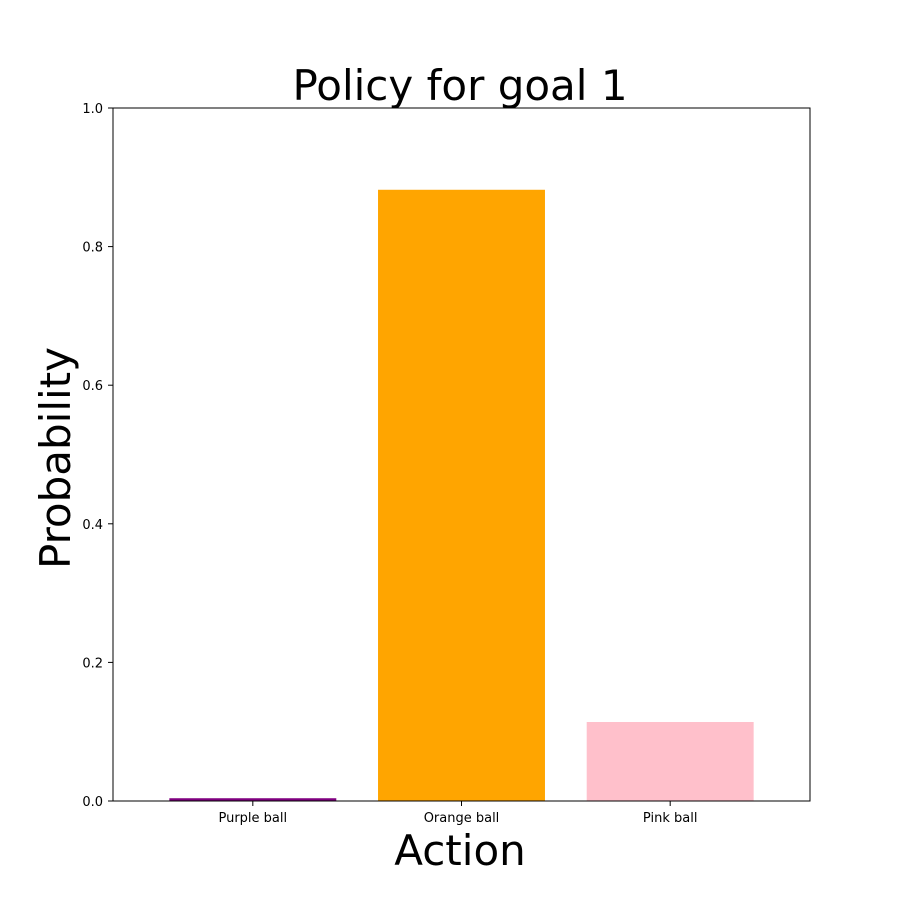 The width and height of the screenshot is (900, 900). Describe the element at coordinates (670, 818) in the screenshot. I see `x-tick-label: Pink ball` at that location.